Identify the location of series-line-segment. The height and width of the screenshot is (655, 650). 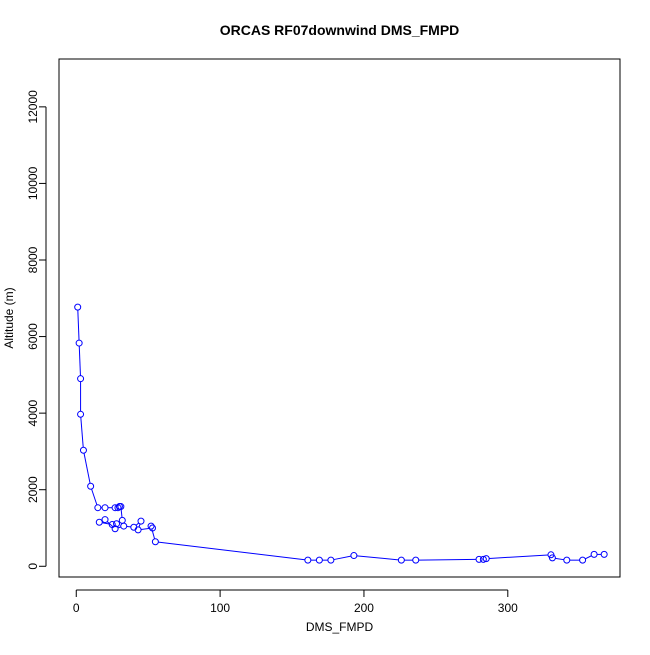
(447, 559).